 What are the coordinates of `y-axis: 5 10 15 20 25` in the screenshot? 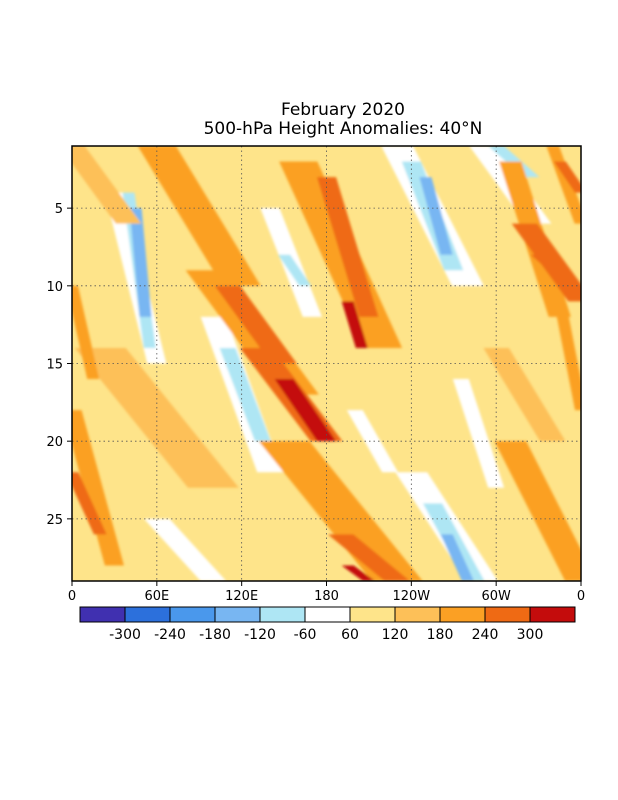 It's located at (59, 365).